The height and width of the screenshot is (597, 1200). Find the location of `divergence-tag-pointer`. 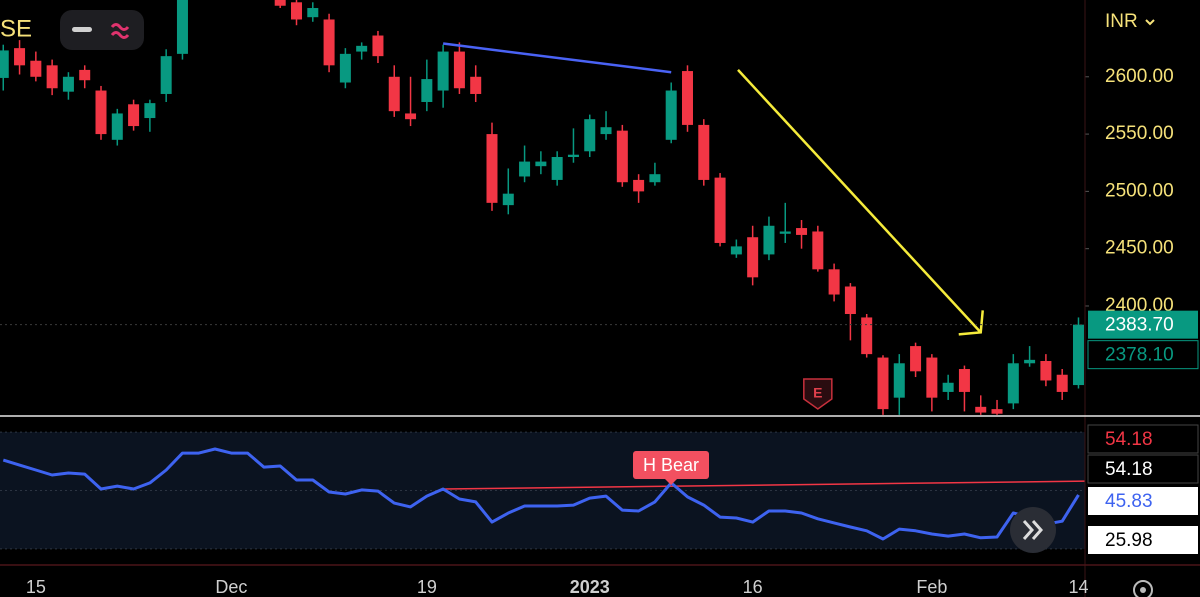

divergence-tag-pointer is located at coordinates (671, 482).